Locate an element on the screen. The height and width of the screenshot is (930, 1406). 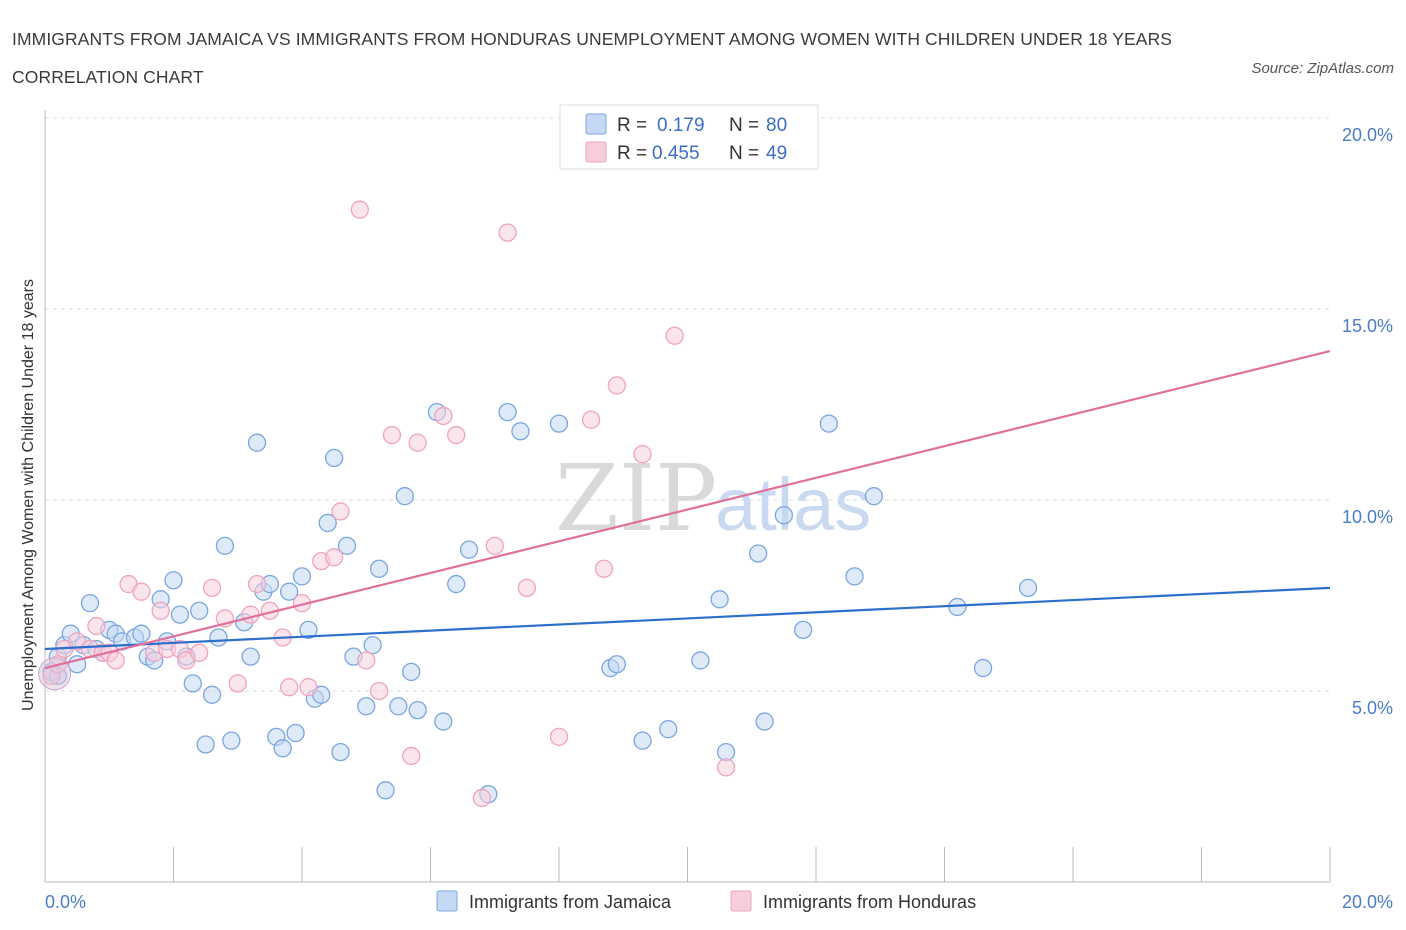
legend-r-value-honduras: 0.455 is located at coordinates (676, 153).